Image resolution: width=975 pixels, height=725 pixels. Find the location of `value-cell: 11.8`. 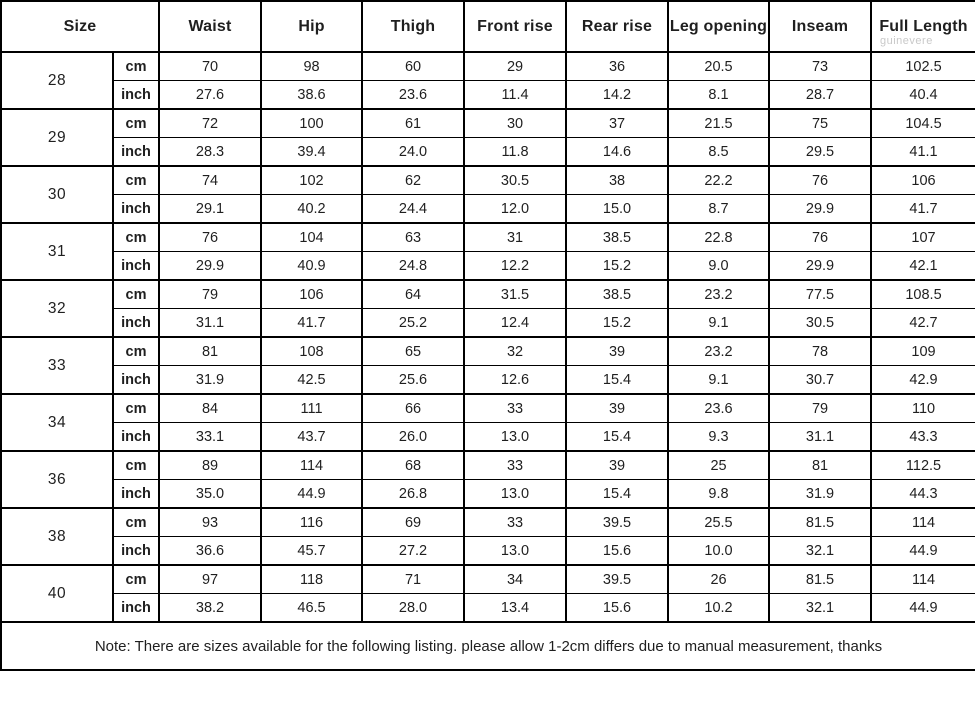

value-cell: 11.8 is located at coordinates (515, 152).